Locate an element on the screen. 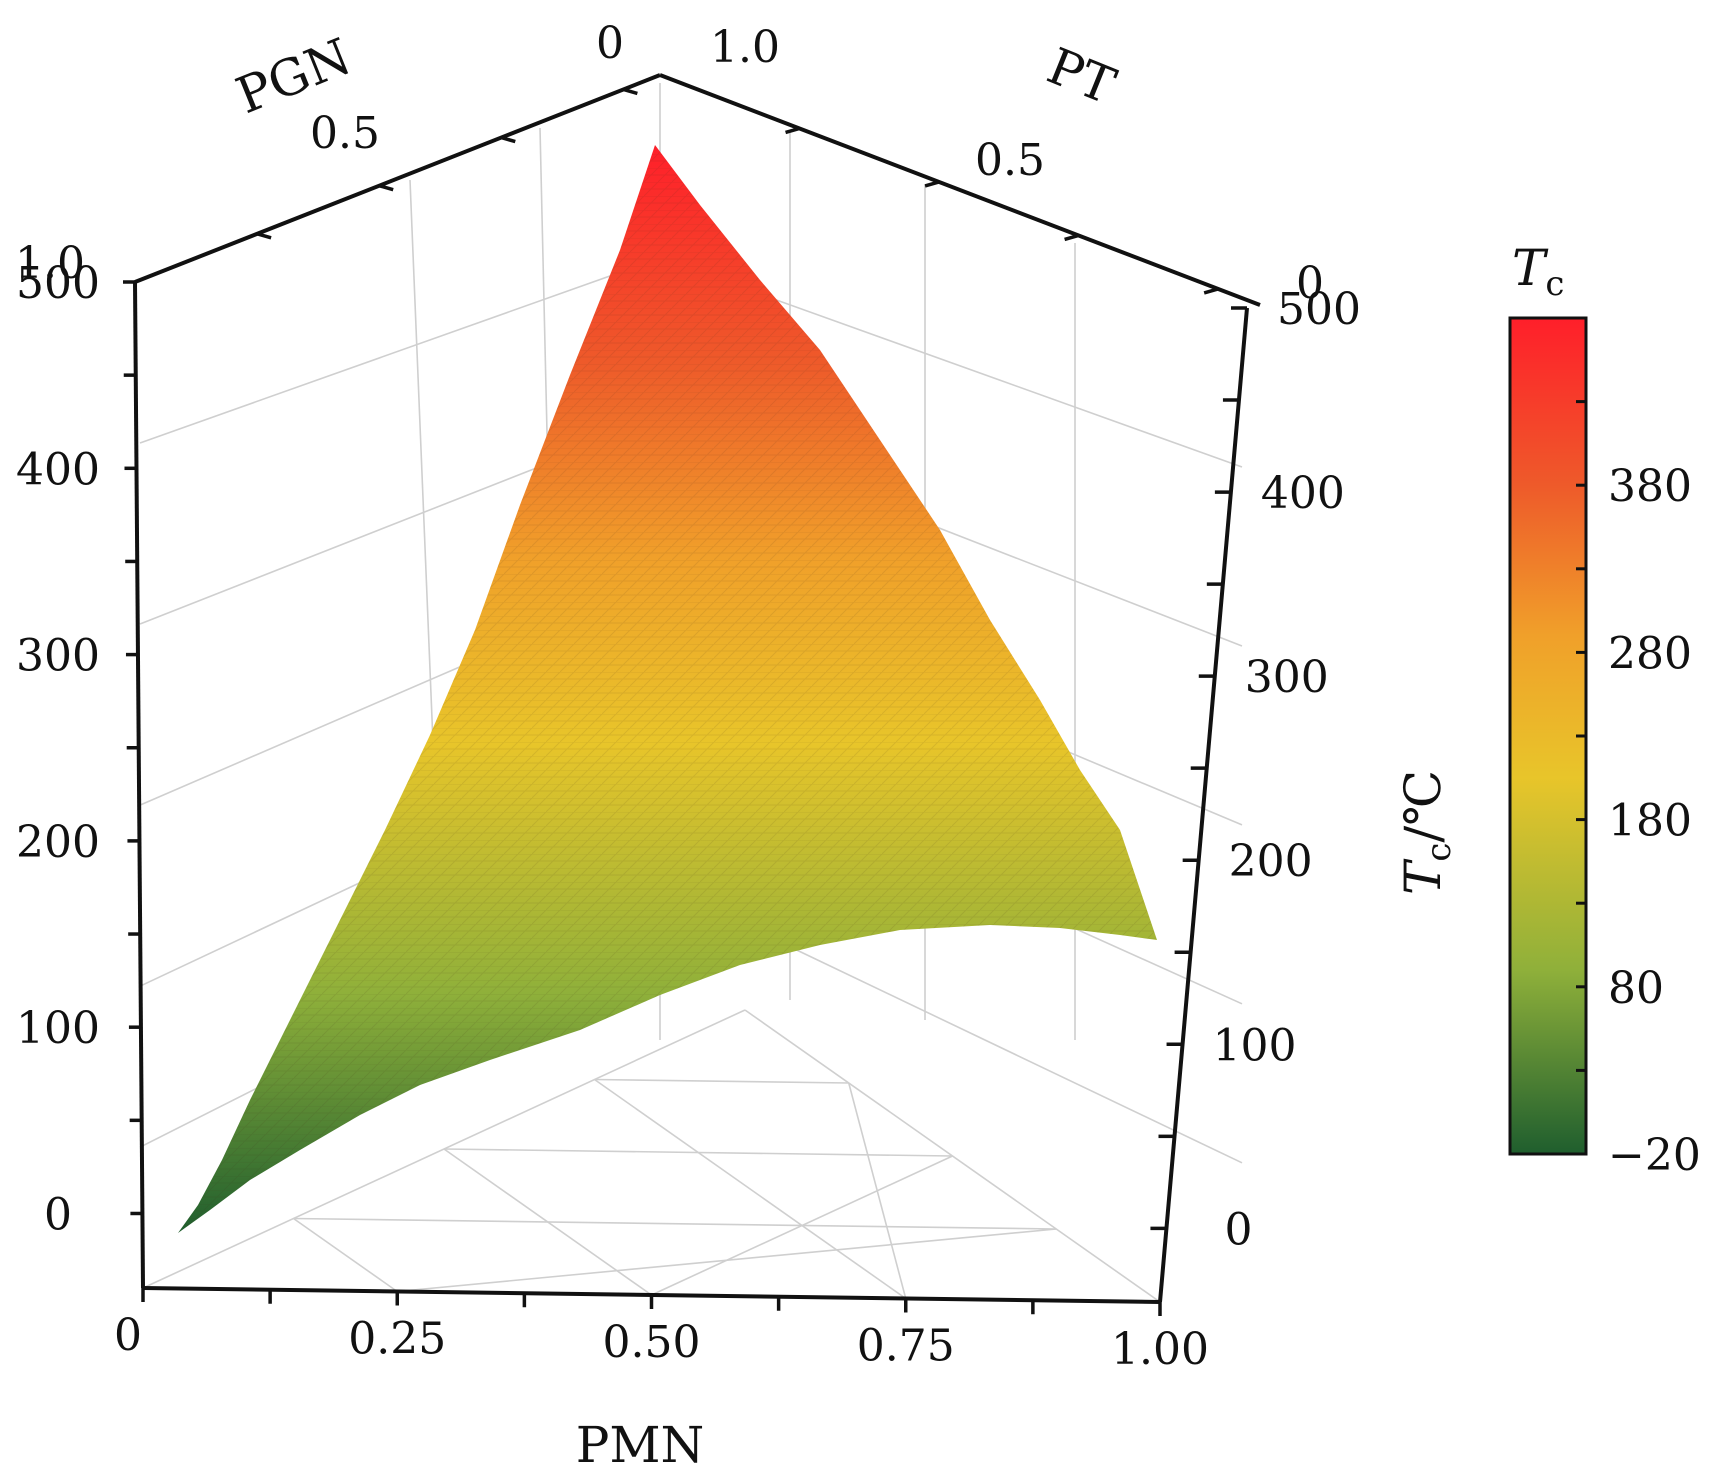 This screenshot has height=1477, width=1732. pgn-tick-label: 0 is located at coordinates (610, 43).